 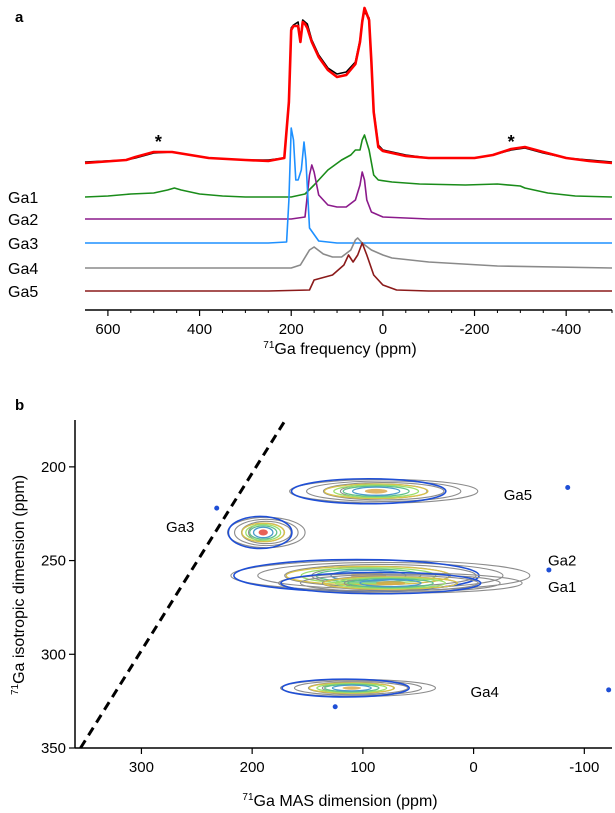 What do you see at coordinates (23, 269) in the screenshot?
I see `panel-a-trace-label: Ga4` at bounding box center [23, 269].